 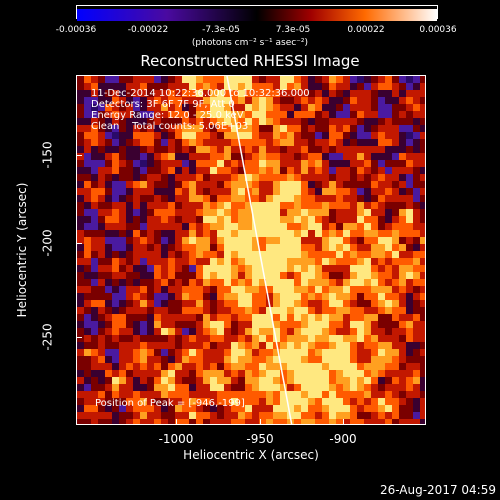 I want to click on detectors-text: Detectors: 3F 6F 7F 9F, Att 0, so click(x=163, y=104).